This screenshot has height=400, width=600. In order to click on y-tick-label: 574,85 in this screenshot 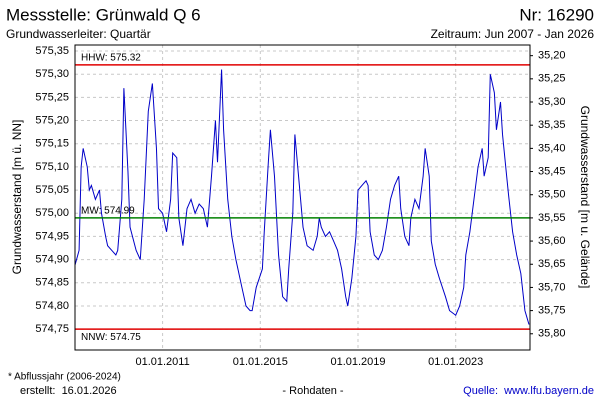, I will do `click(52, 283)`.